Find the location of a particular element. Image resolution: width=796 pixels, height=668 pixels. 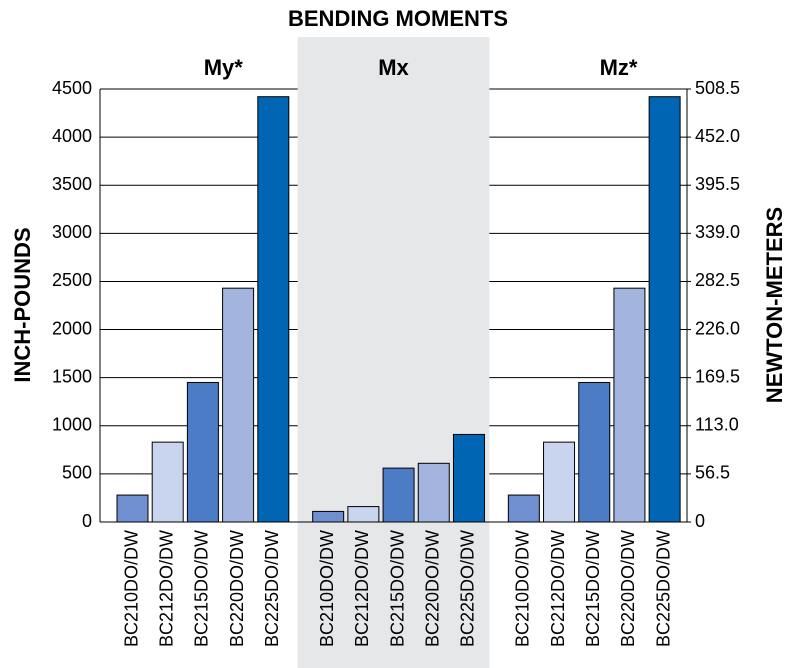

y2-tick-label: 395.5 is located at coordinates (717, 184).